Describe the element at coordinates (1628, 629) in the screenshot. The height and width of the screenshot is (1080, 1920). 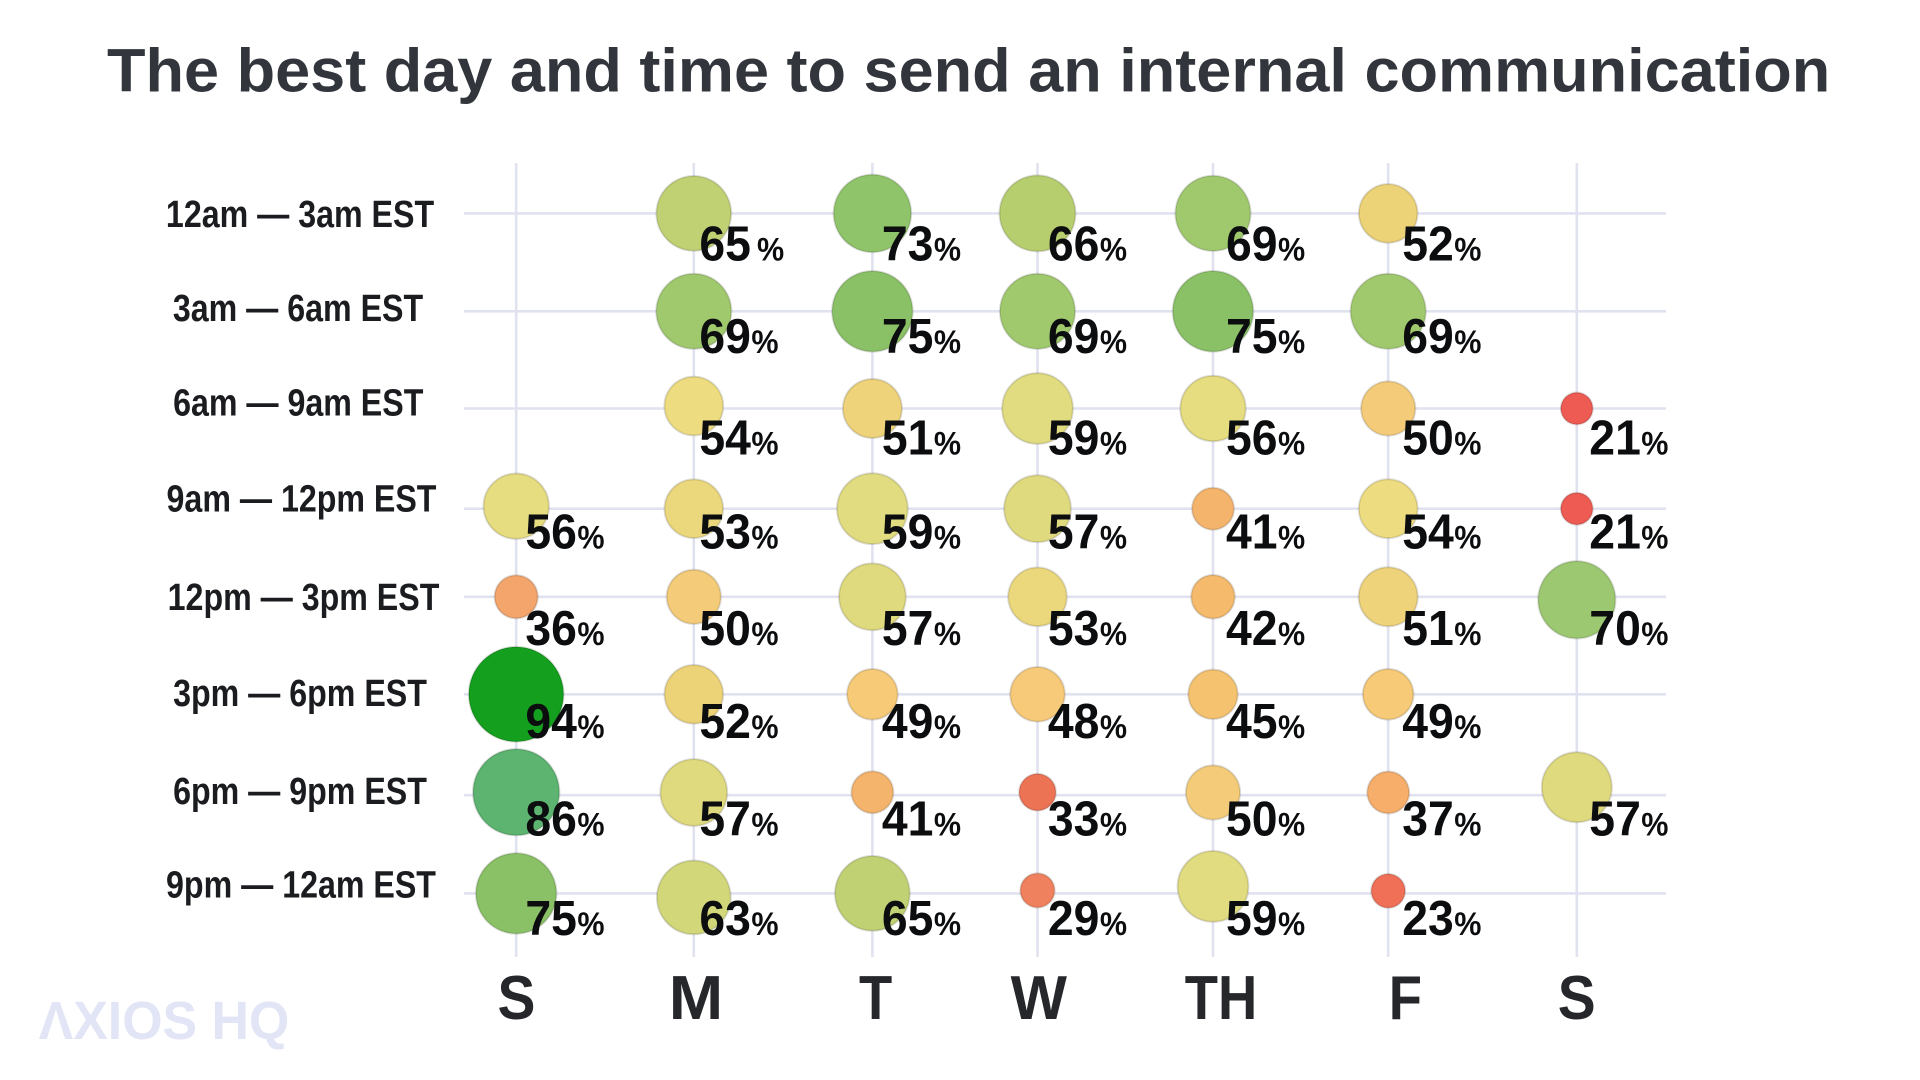
I see `svg-text: 70%` at that location.